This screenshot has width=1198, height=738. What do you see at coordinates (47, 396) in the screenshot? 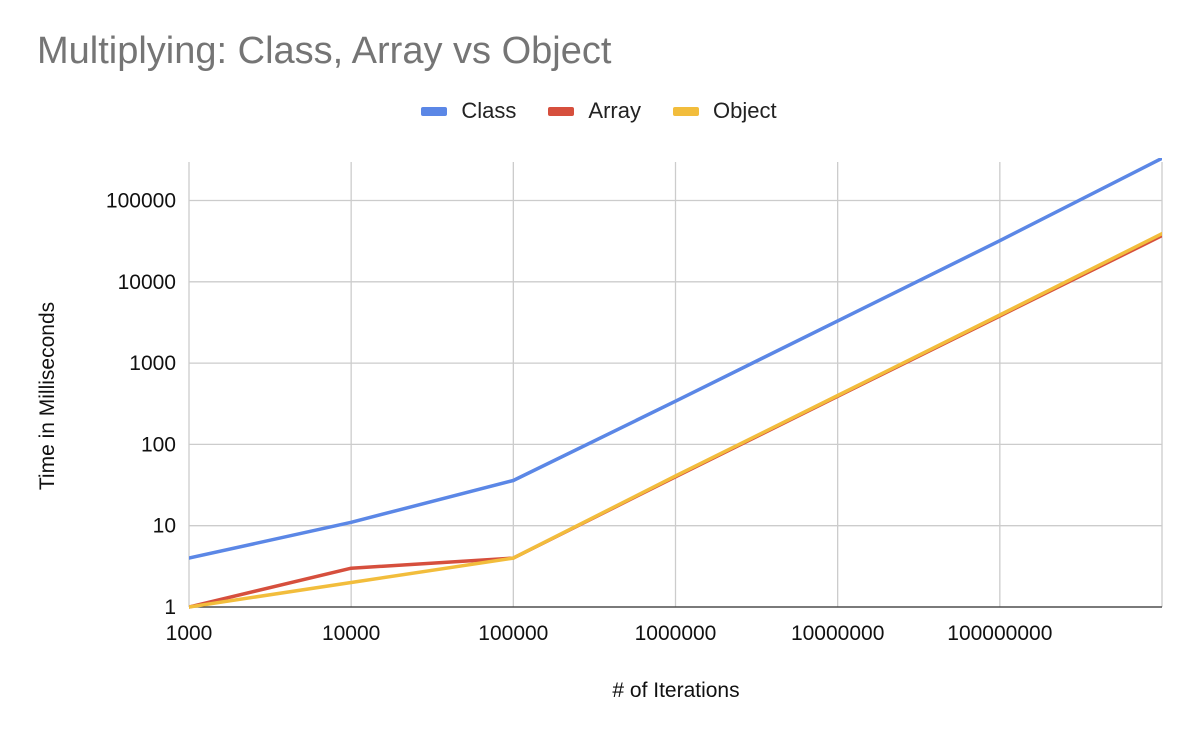
I see `y-axis-title: Time in Milliseconds` at bounding box center [47, 396].